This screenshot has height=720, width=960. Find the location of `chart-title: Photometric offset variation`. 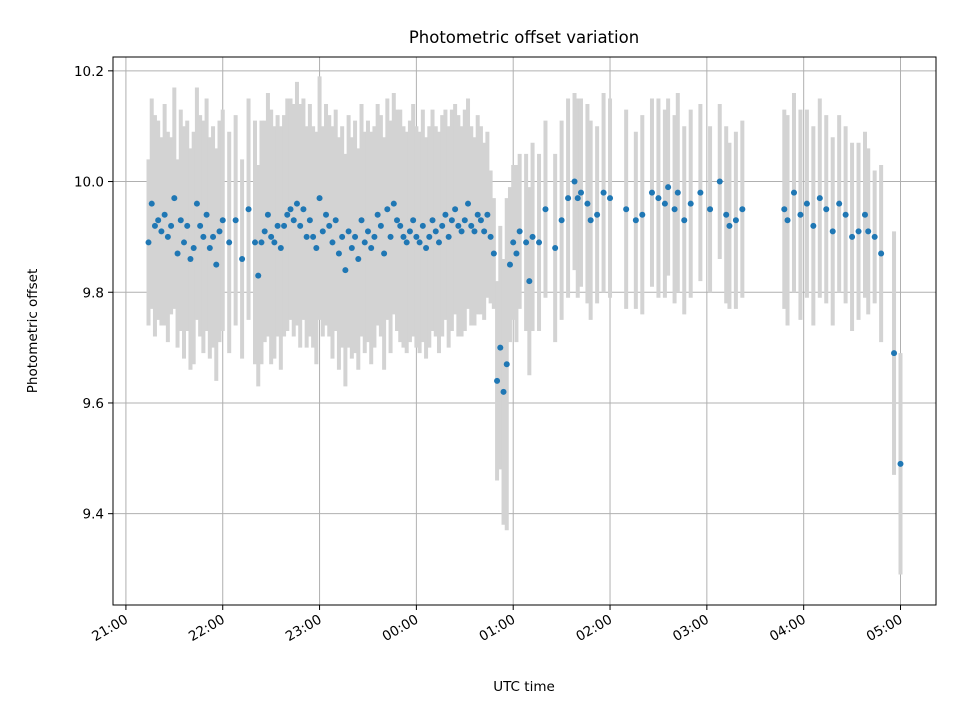

chart-title: Photometric offset variation is located at coordinates (524, 37).